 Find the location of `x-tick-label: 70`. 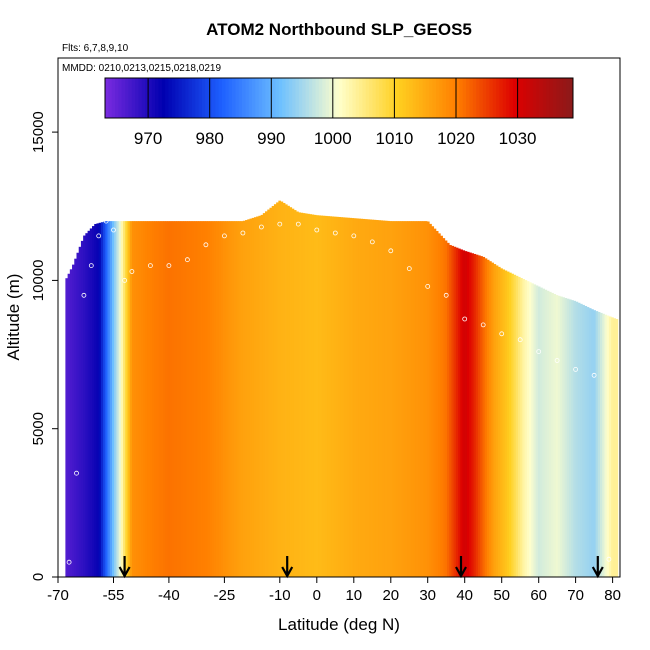

x-tick-label: 70 is located at coordinates (575, 595).